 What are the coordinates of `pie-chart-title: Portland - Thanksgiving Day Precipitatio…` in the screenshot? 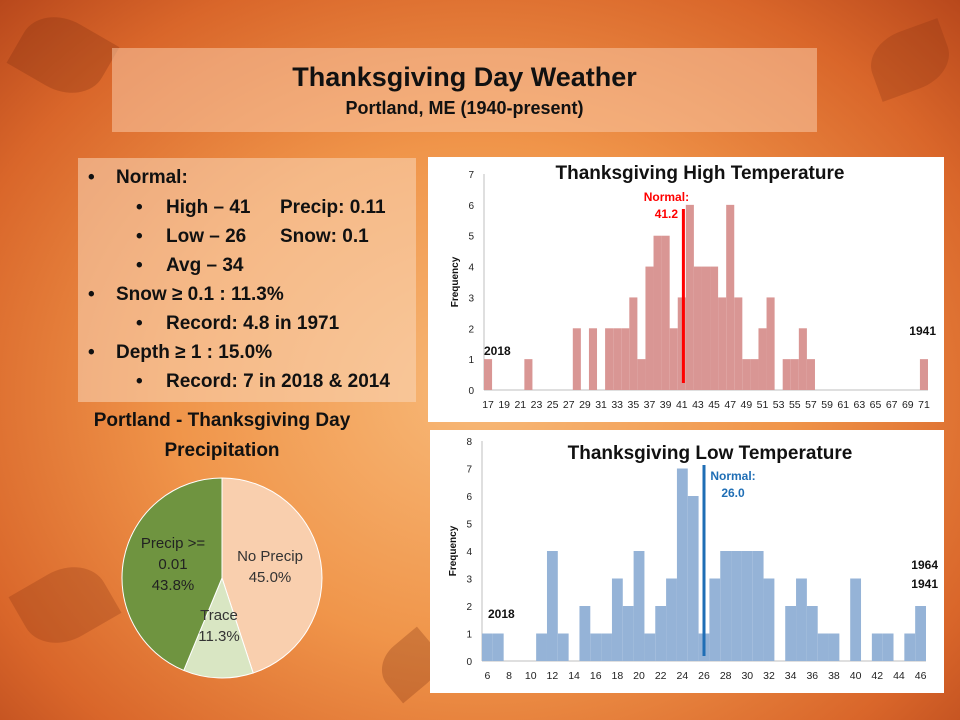 It's located at (222, 435).